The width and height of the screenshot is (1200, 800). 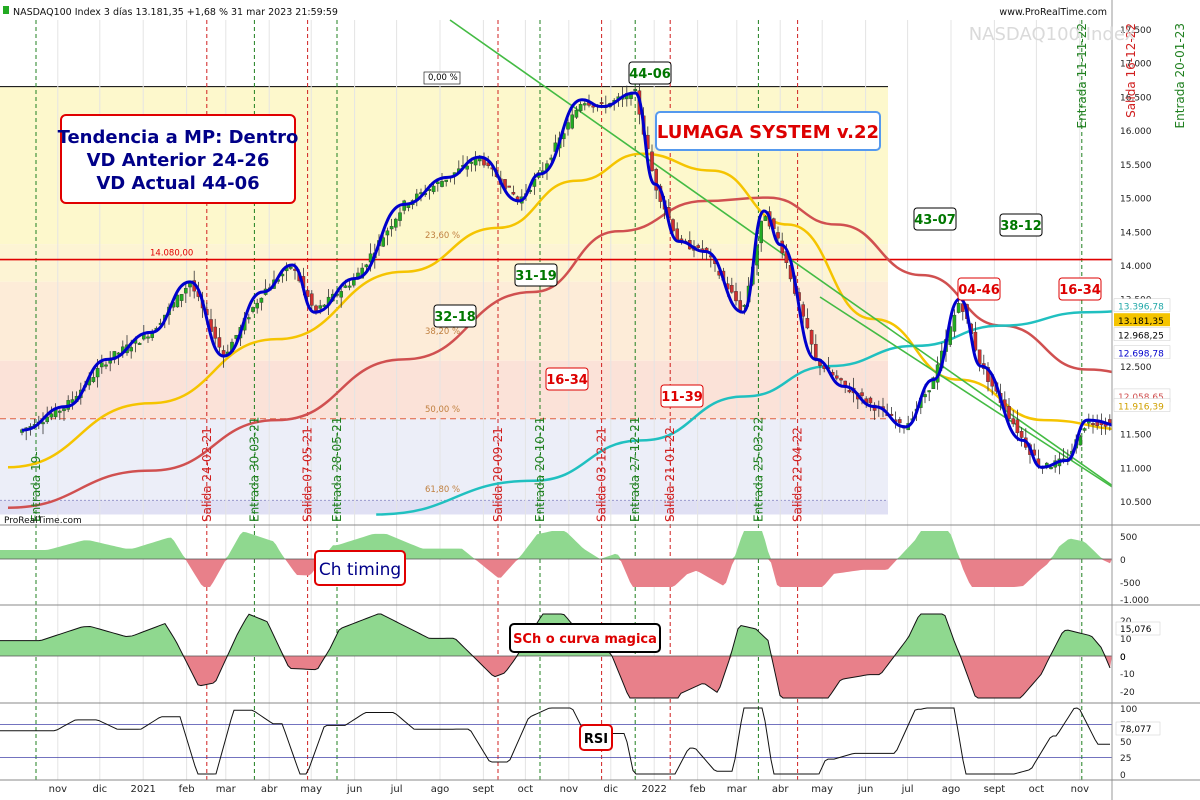 I want to click on sch-line, so click(x=555, y=656).